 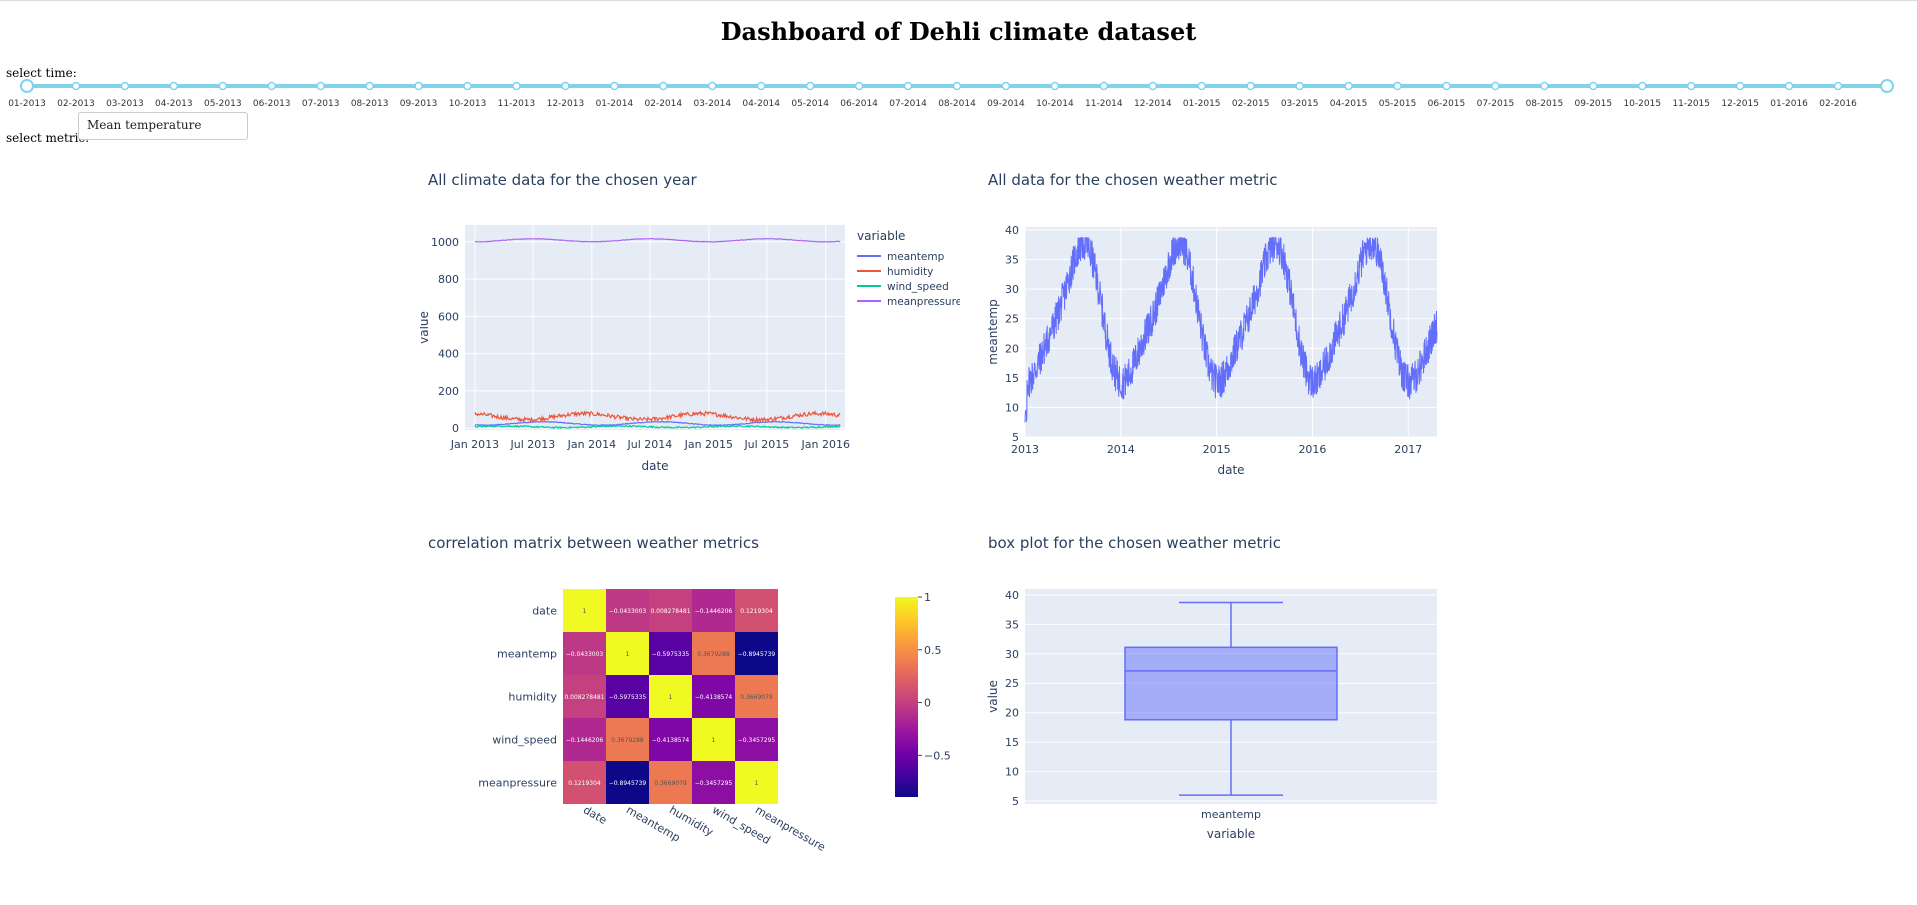 I want to click on slider-mark-label: 03-2013, so click(x=125, y=104).